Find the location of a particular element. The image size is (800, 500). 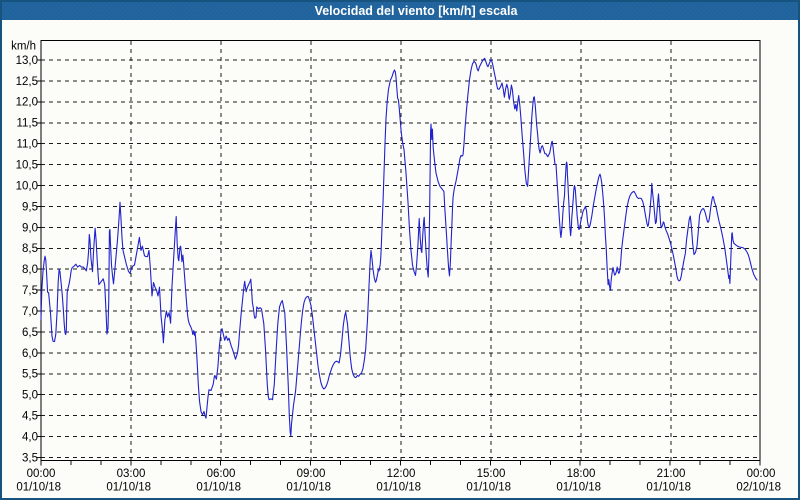

svg-text: 8,5 is located at coordinates (30, 249).